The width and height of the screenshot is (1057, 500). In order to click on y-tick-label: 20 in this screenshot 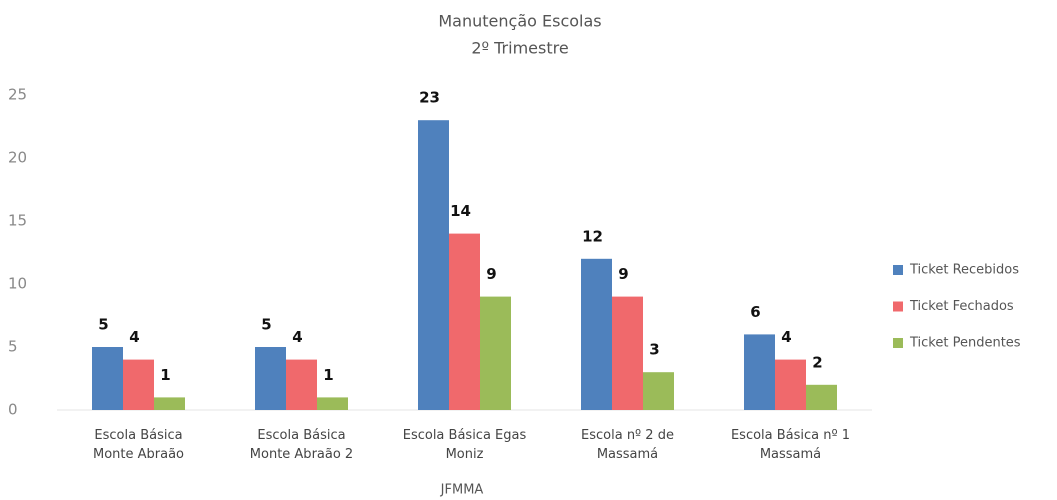, I will do `click(17, 158)`.